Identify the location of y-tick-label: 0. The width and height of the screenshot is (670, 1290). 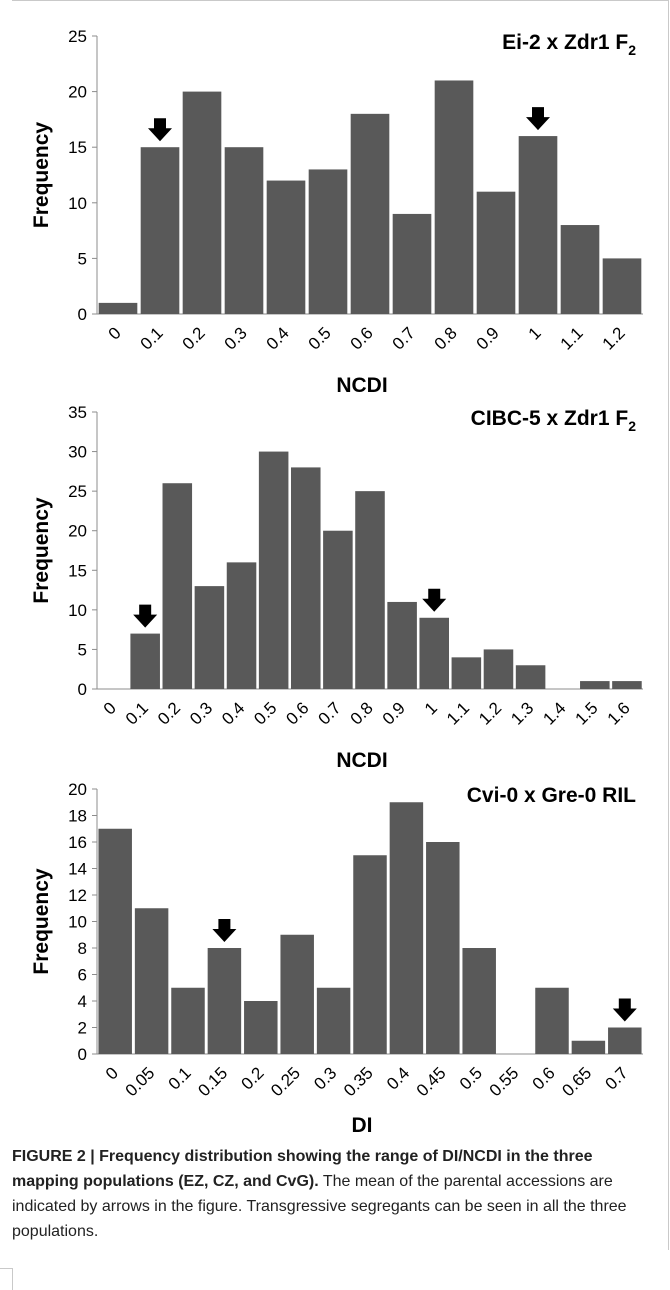
(82, 1054).